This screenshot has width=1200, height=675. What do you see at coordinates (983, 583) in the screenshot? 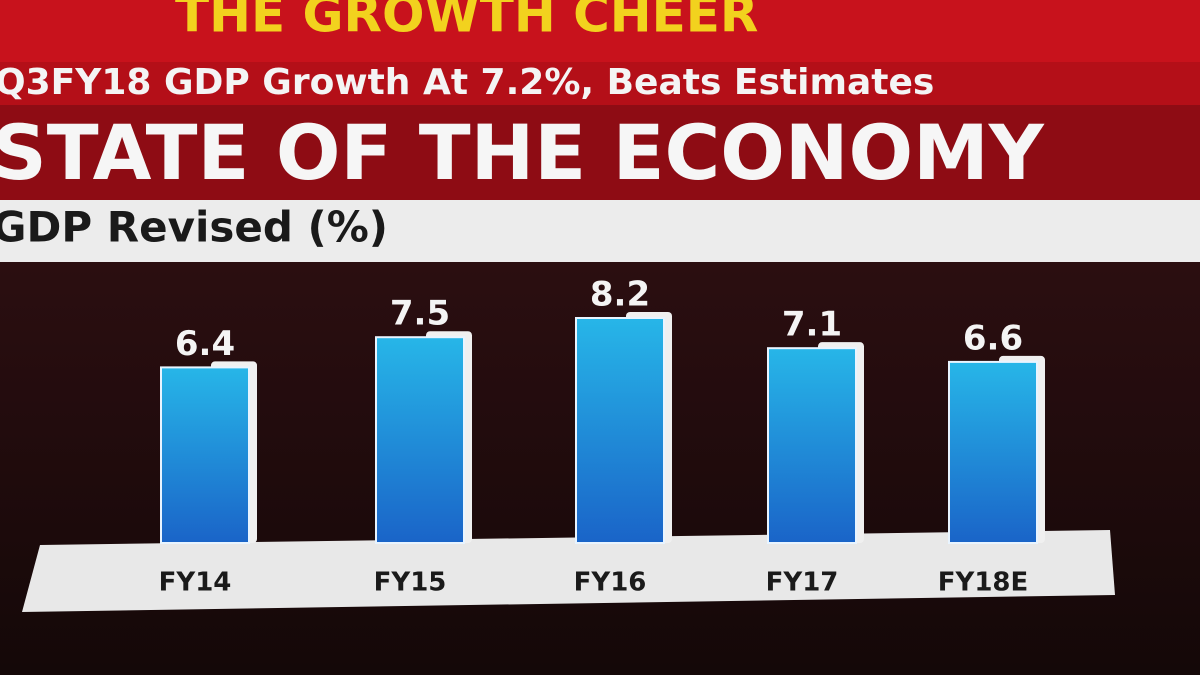
I see `x-tick-label: FY18E` at bounding box center [983, 583].